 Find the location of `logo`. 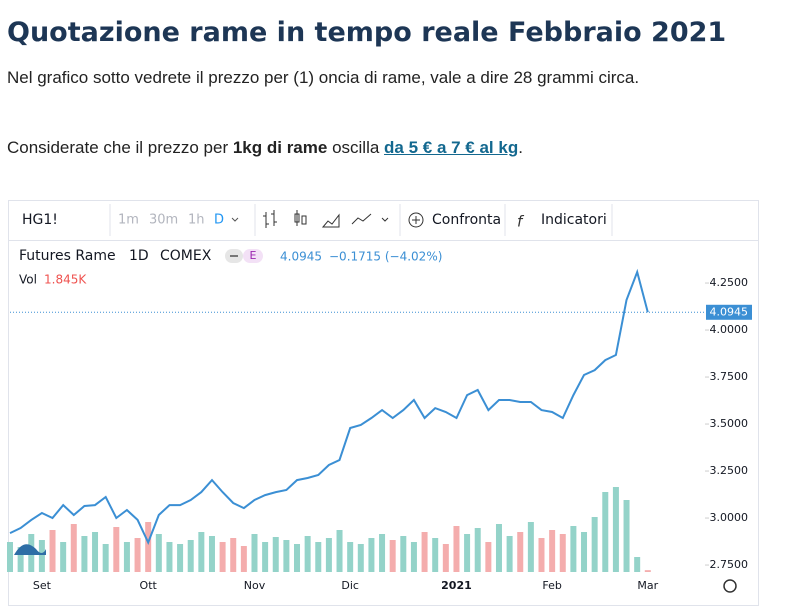

logo is located at coordinates (30, 549).